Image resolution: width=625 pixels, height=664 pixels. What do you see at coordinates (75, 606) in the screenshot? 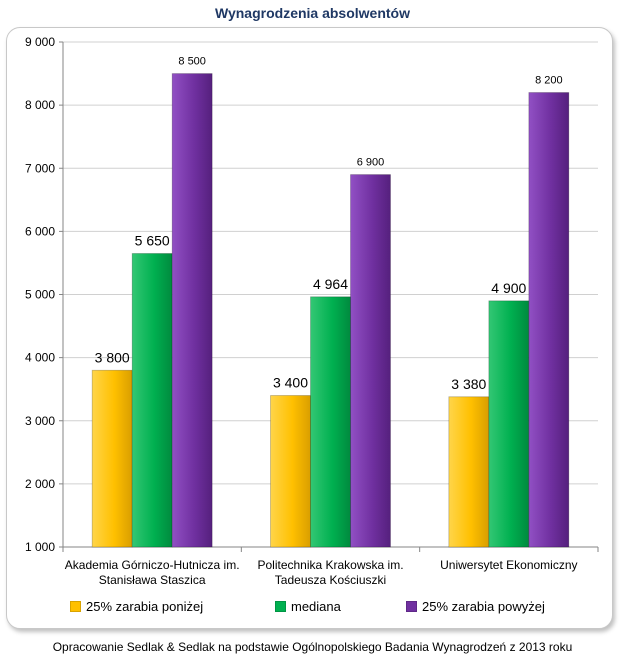
I see `legend-swatch-below` at bounding box center [75, 606].